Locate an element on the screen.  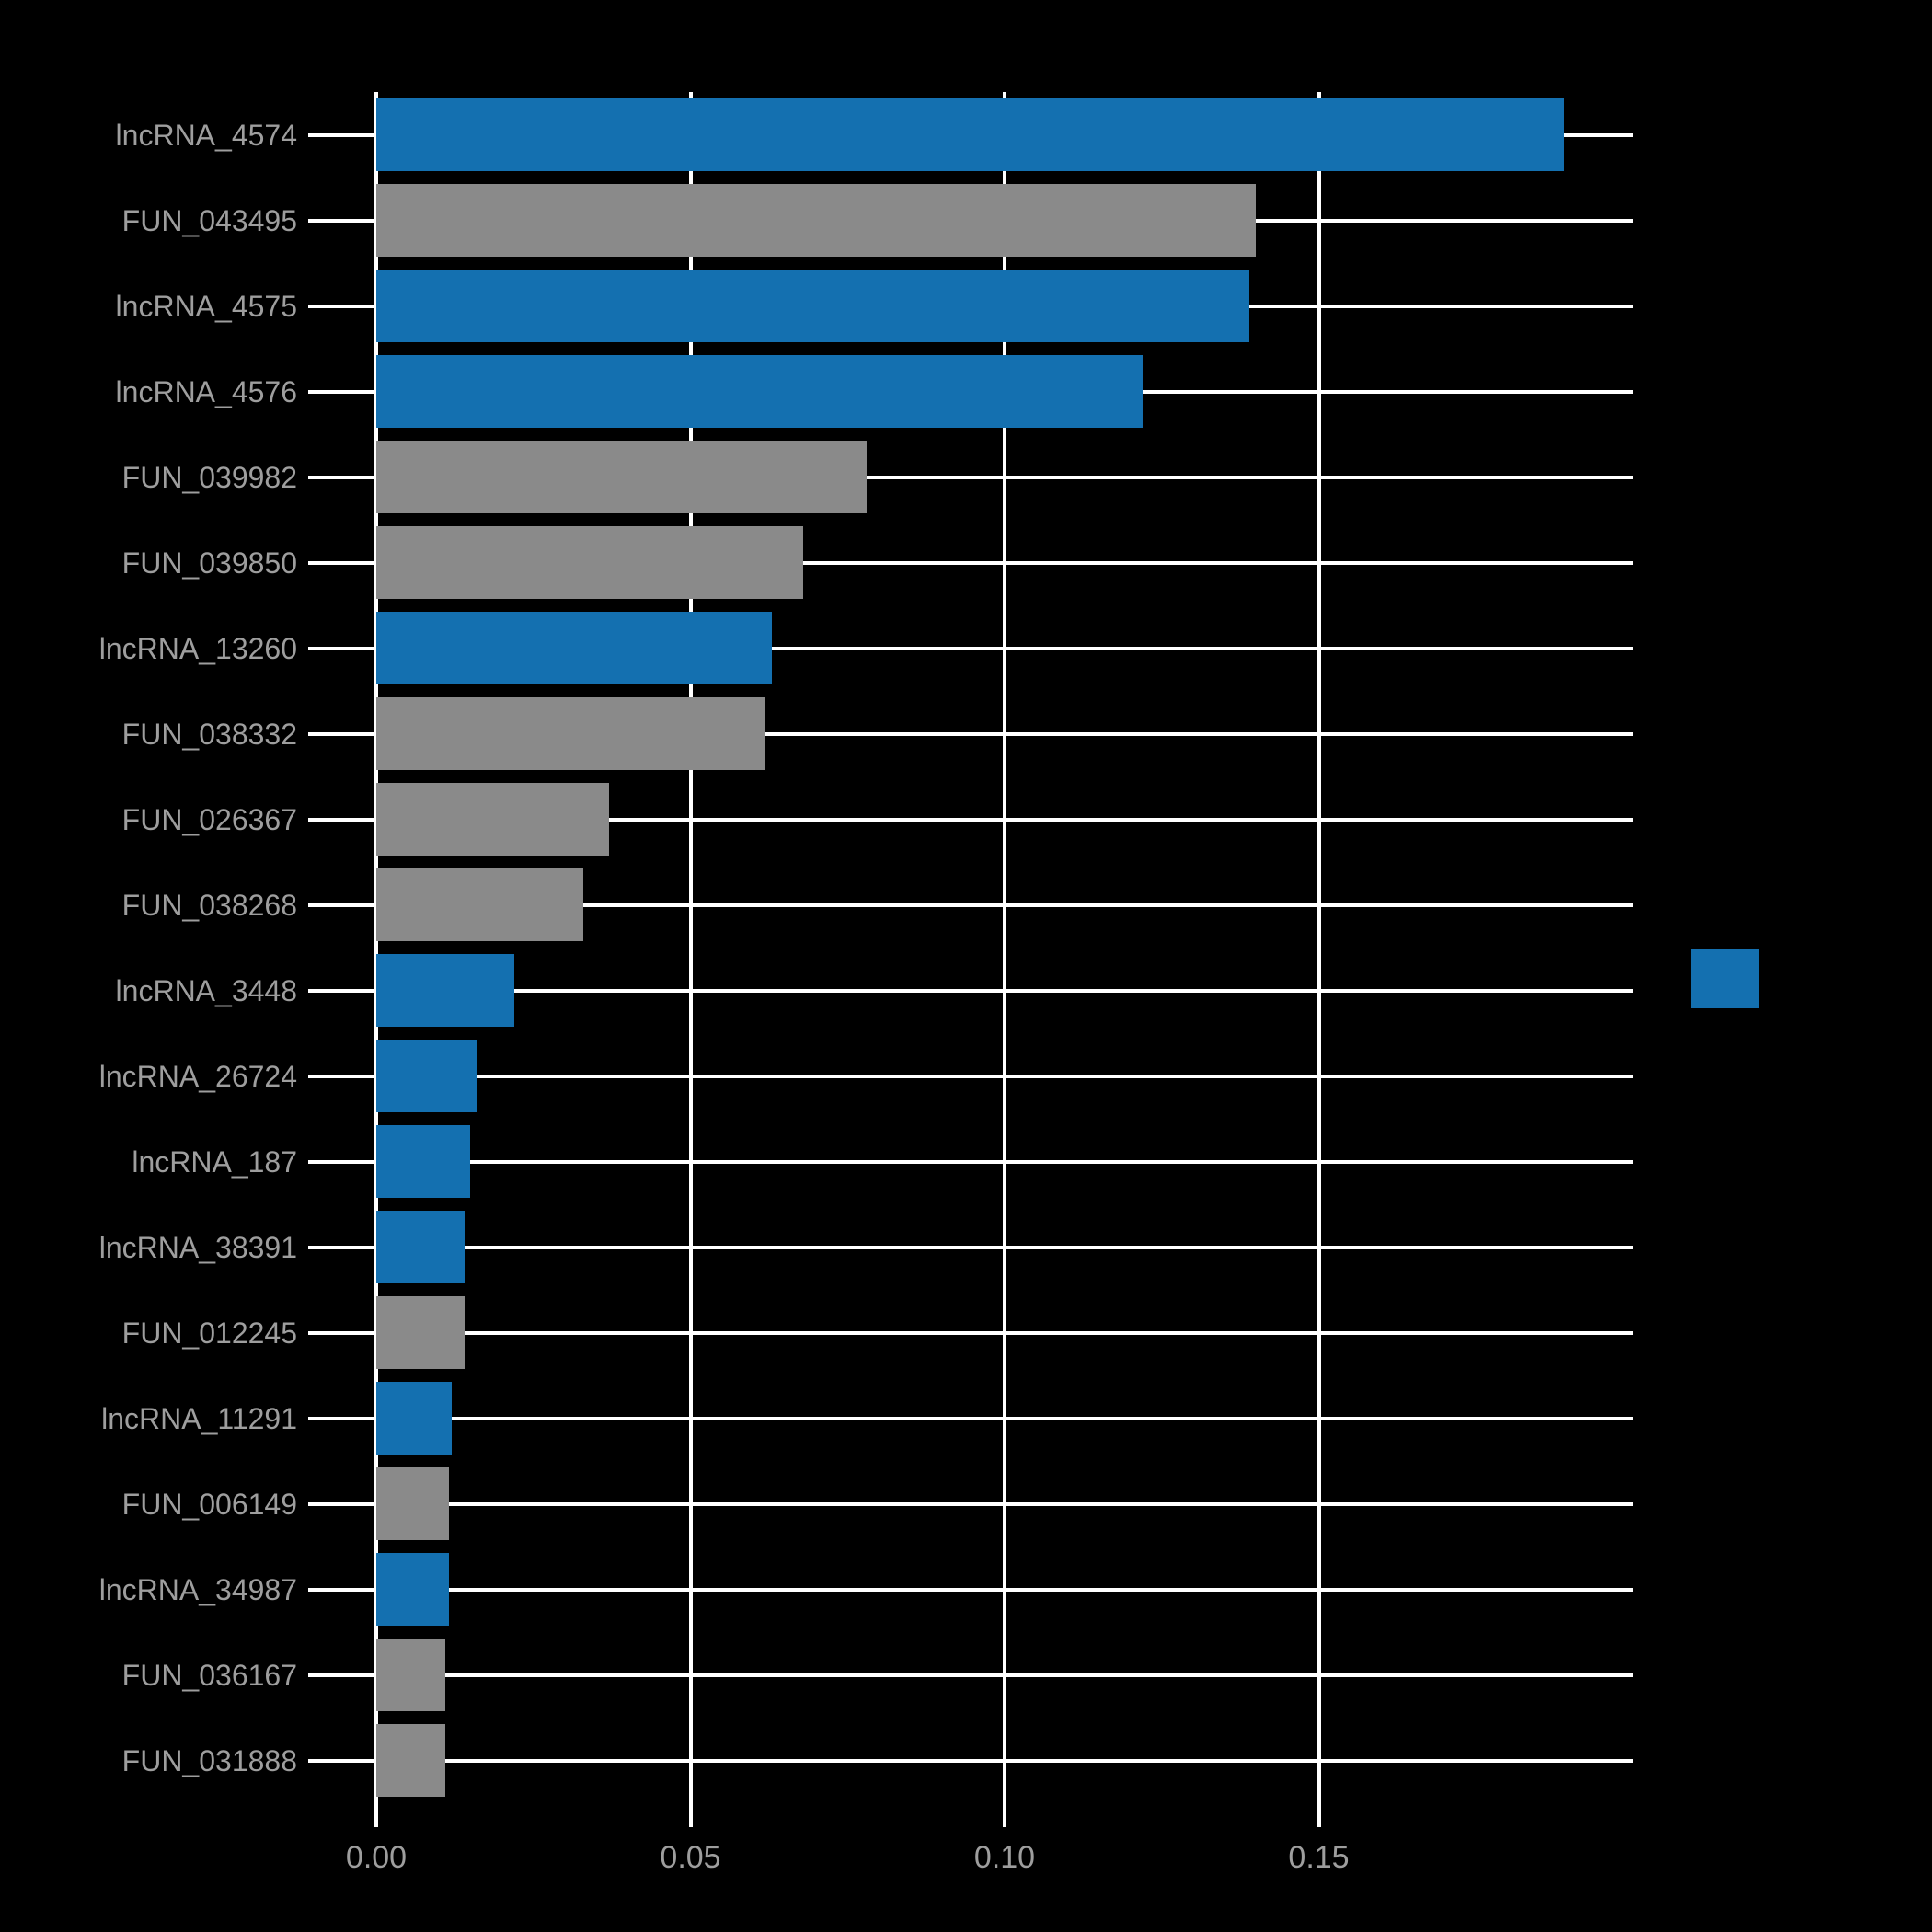
y-tick-label: lncRNA_3448 is located at coordinates (206, 990).